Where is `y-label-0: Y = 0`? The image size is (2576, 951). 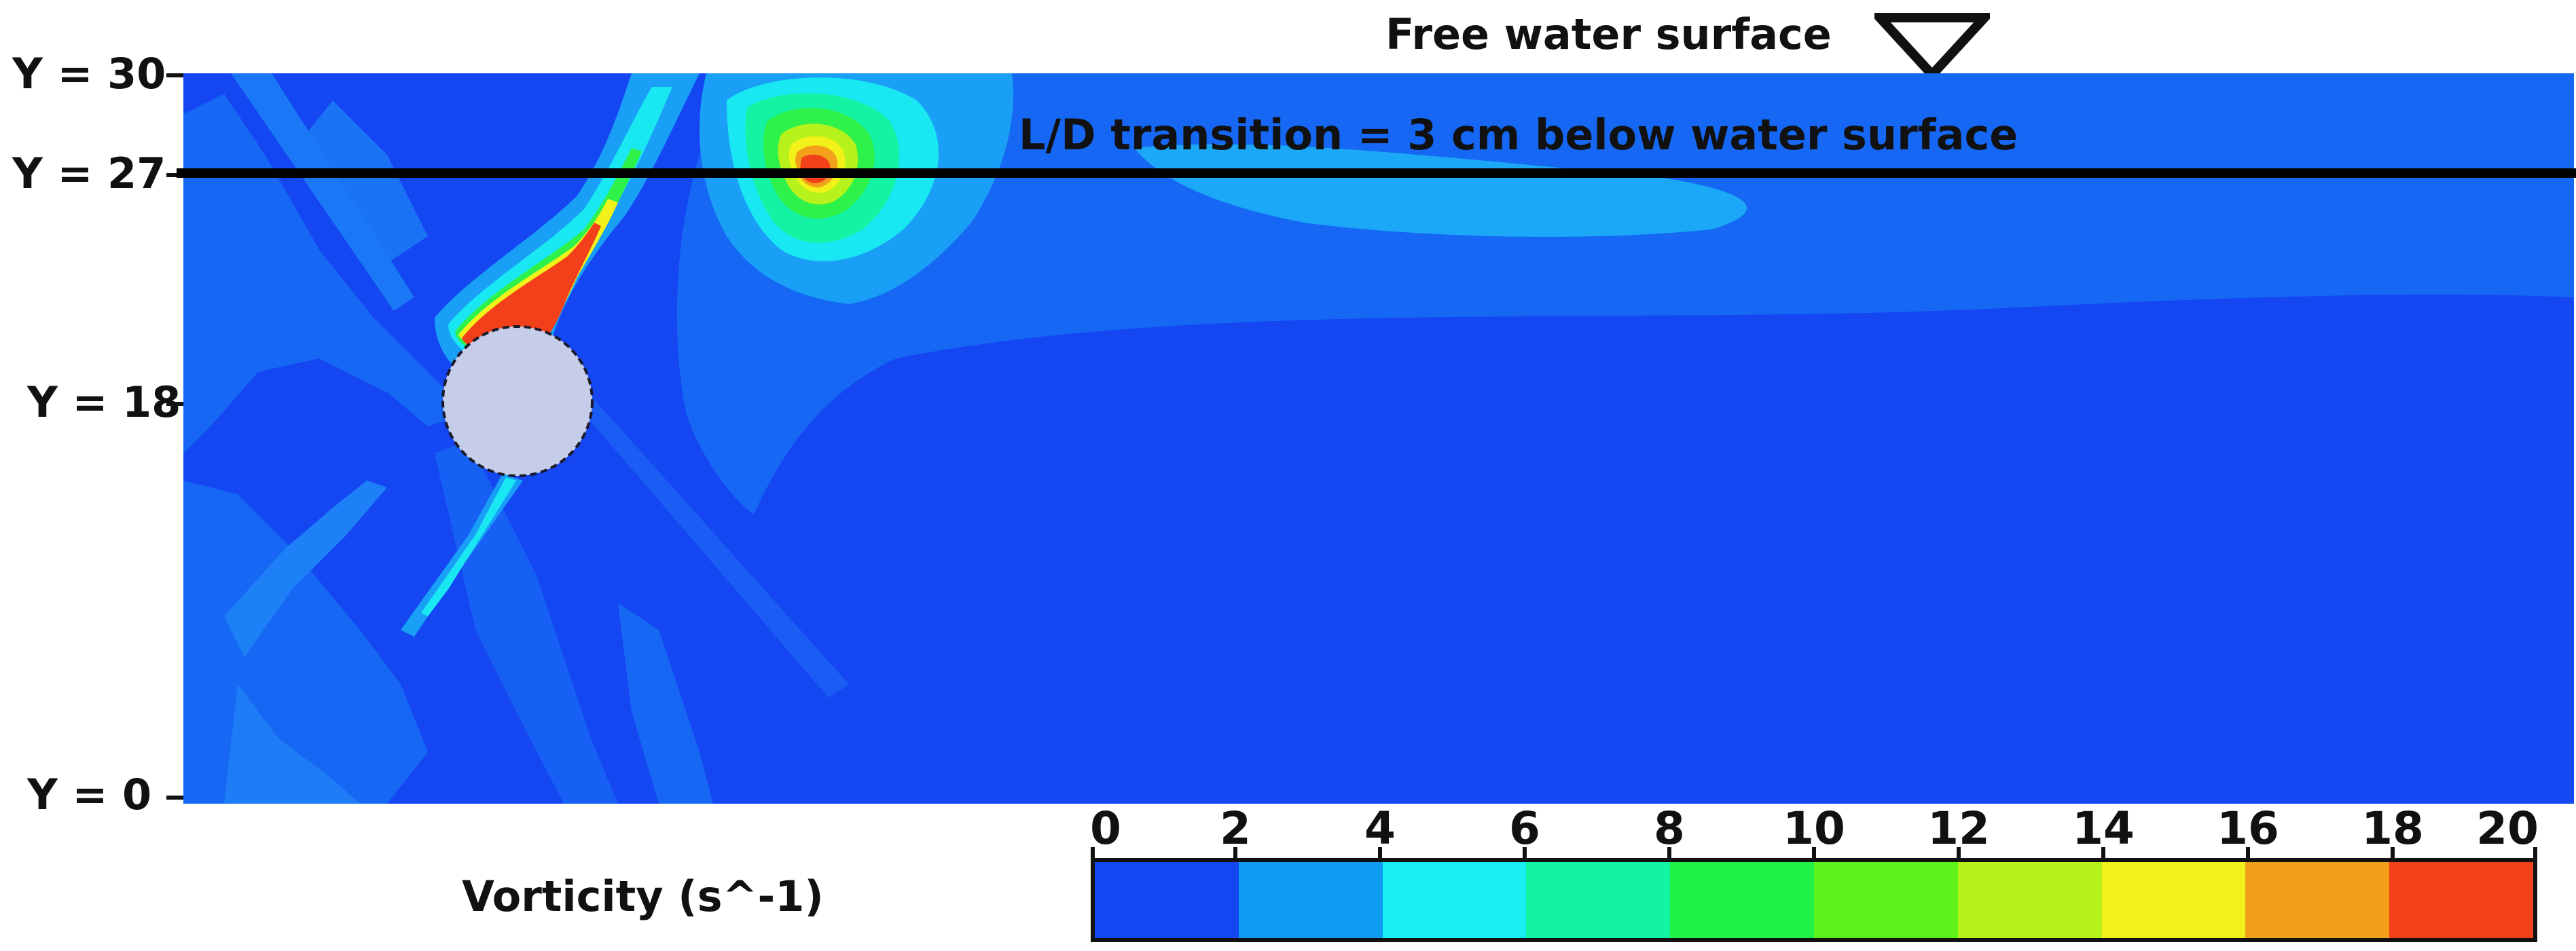
y-label-0: Y = 0 is located at coordinates (89, 795).